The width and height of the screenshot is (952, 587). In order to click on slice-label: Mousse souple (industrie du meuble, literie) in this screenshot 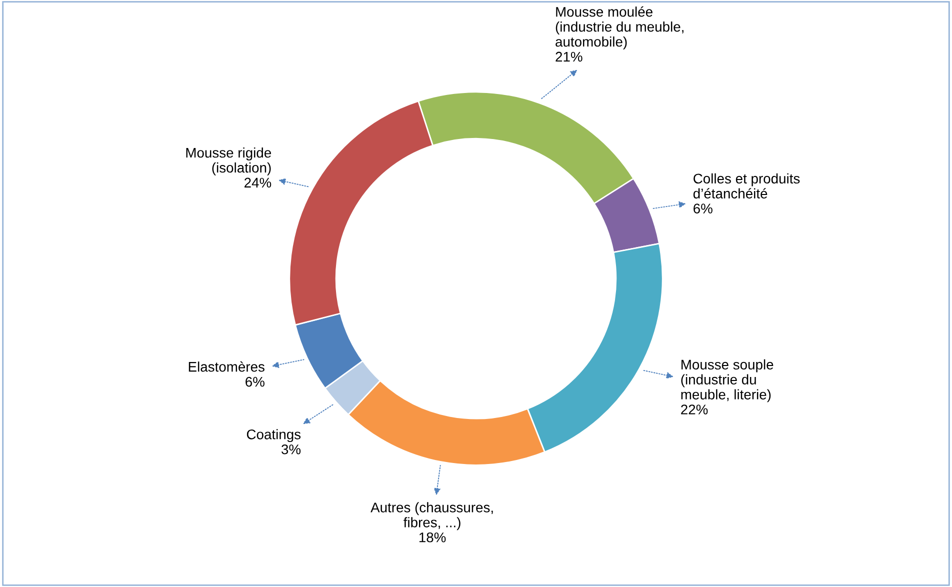, I will do `click(727, 380)`.